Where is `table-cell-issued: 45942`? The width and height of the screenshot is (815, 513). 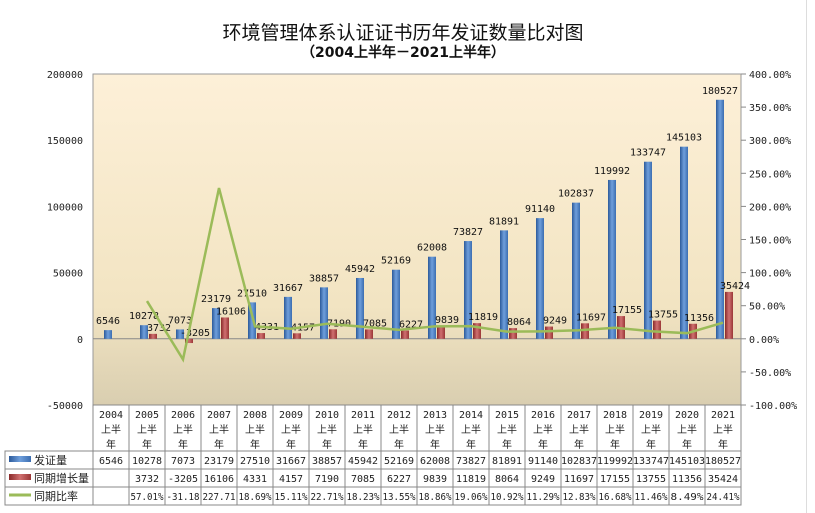 table-cell-issued: 45942 is located at coordinates (363, 461).